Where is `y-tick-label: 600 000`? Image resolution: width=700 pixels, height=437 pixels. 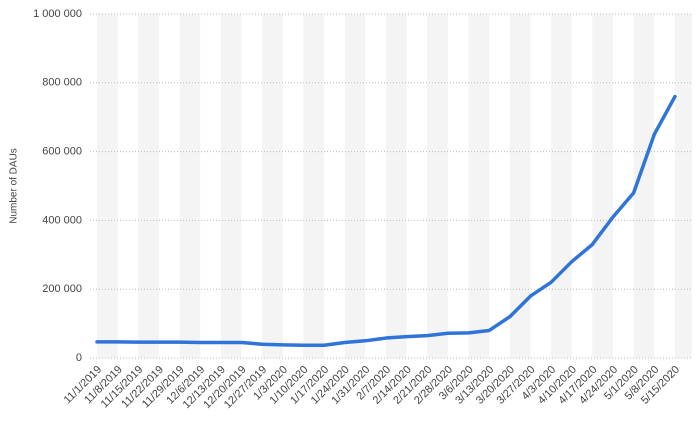 y-tick-label: 600 000 is located at coordinates (62, 152).